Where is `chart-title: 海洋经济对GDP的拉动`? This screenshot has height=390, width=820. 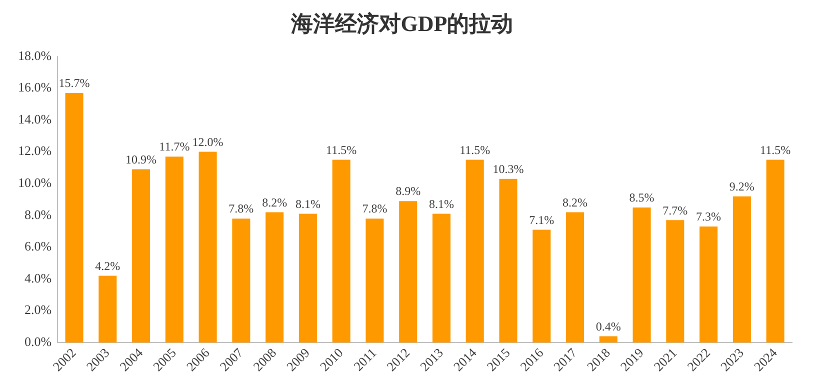
chart-title: 海洋经济对GDP的拉动 is located at coordinates (402, 23).